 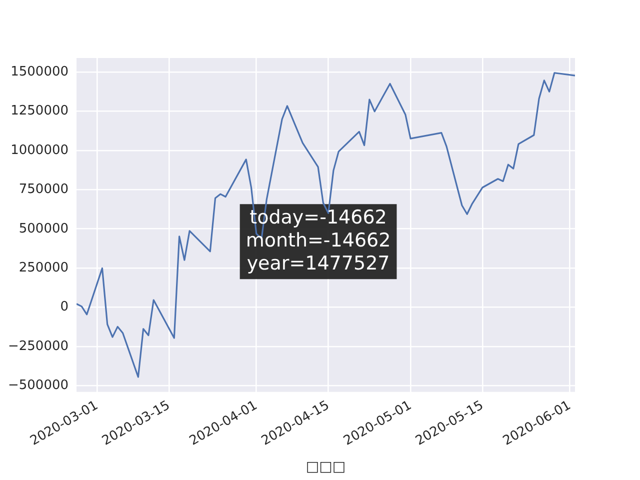 What do you see at coordinates (39, 111) in the screenshot?
I see `y-tick-label: 1250000` at bounding box center [39, 111].